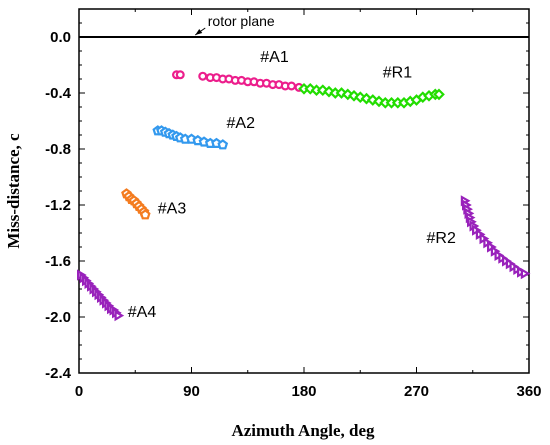 The width and height of the screenshot is (550, 445). Describe the element at coordinates (303, 391) in the screenshot. I see `x-tick-label: 180` at that location.